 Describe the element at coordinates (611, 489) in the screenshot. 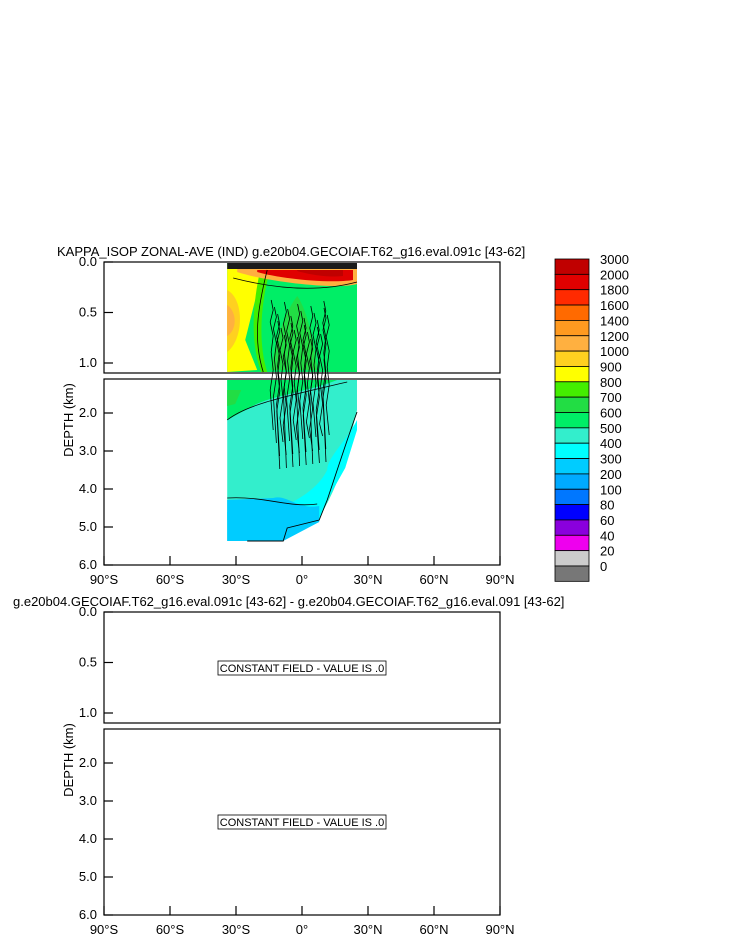

I see `colorbar-label: 100` at that location.